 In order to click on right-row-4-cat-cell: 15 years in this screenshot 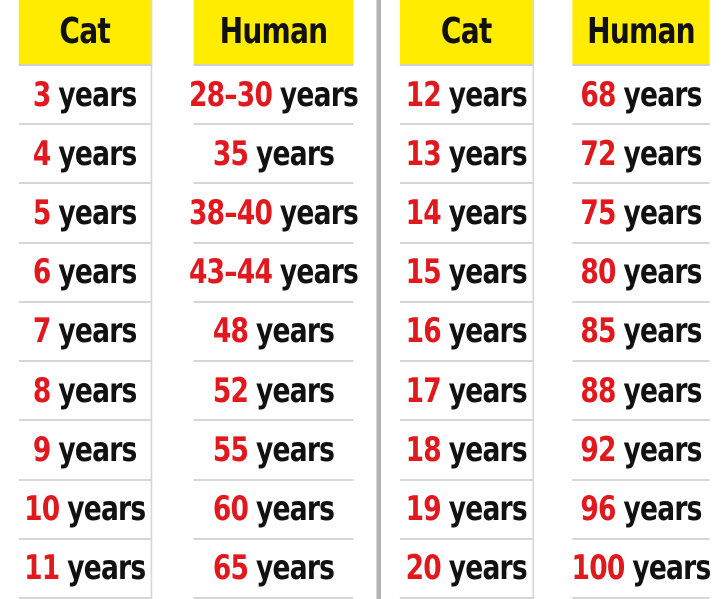, I will do `click(467, 273)`.